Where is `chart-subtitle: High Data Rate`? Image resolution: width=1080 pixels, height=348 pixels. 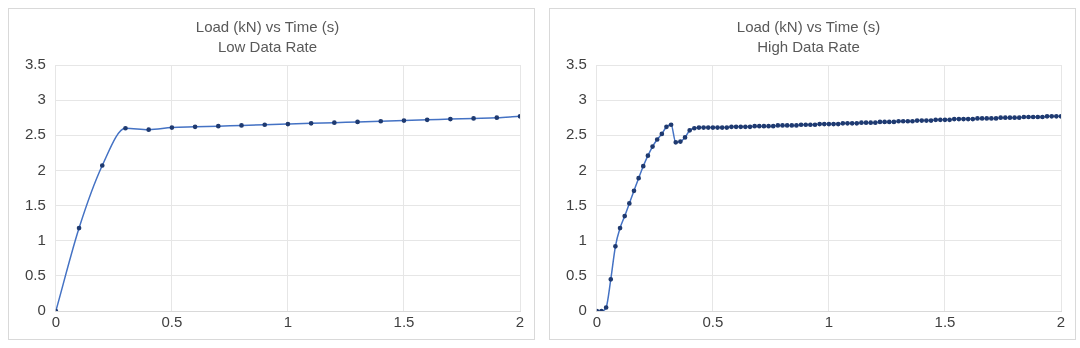
chart-subtitle: High Data Rate is located at coordinates (808, 47).